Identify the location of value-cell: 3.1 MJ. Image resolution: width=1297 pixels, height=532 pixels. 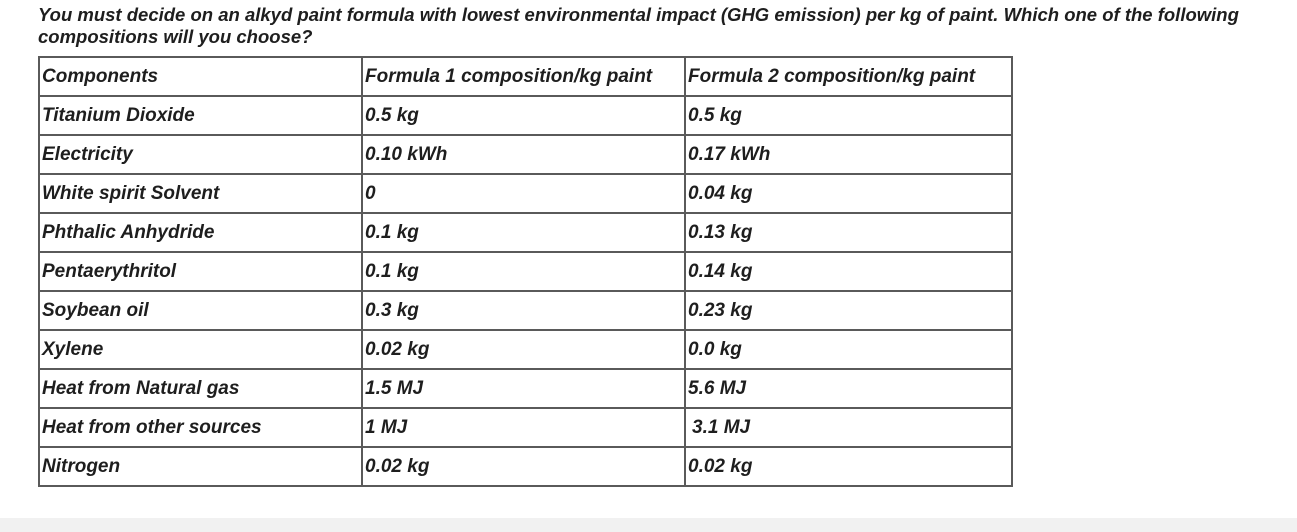
(848, 427).